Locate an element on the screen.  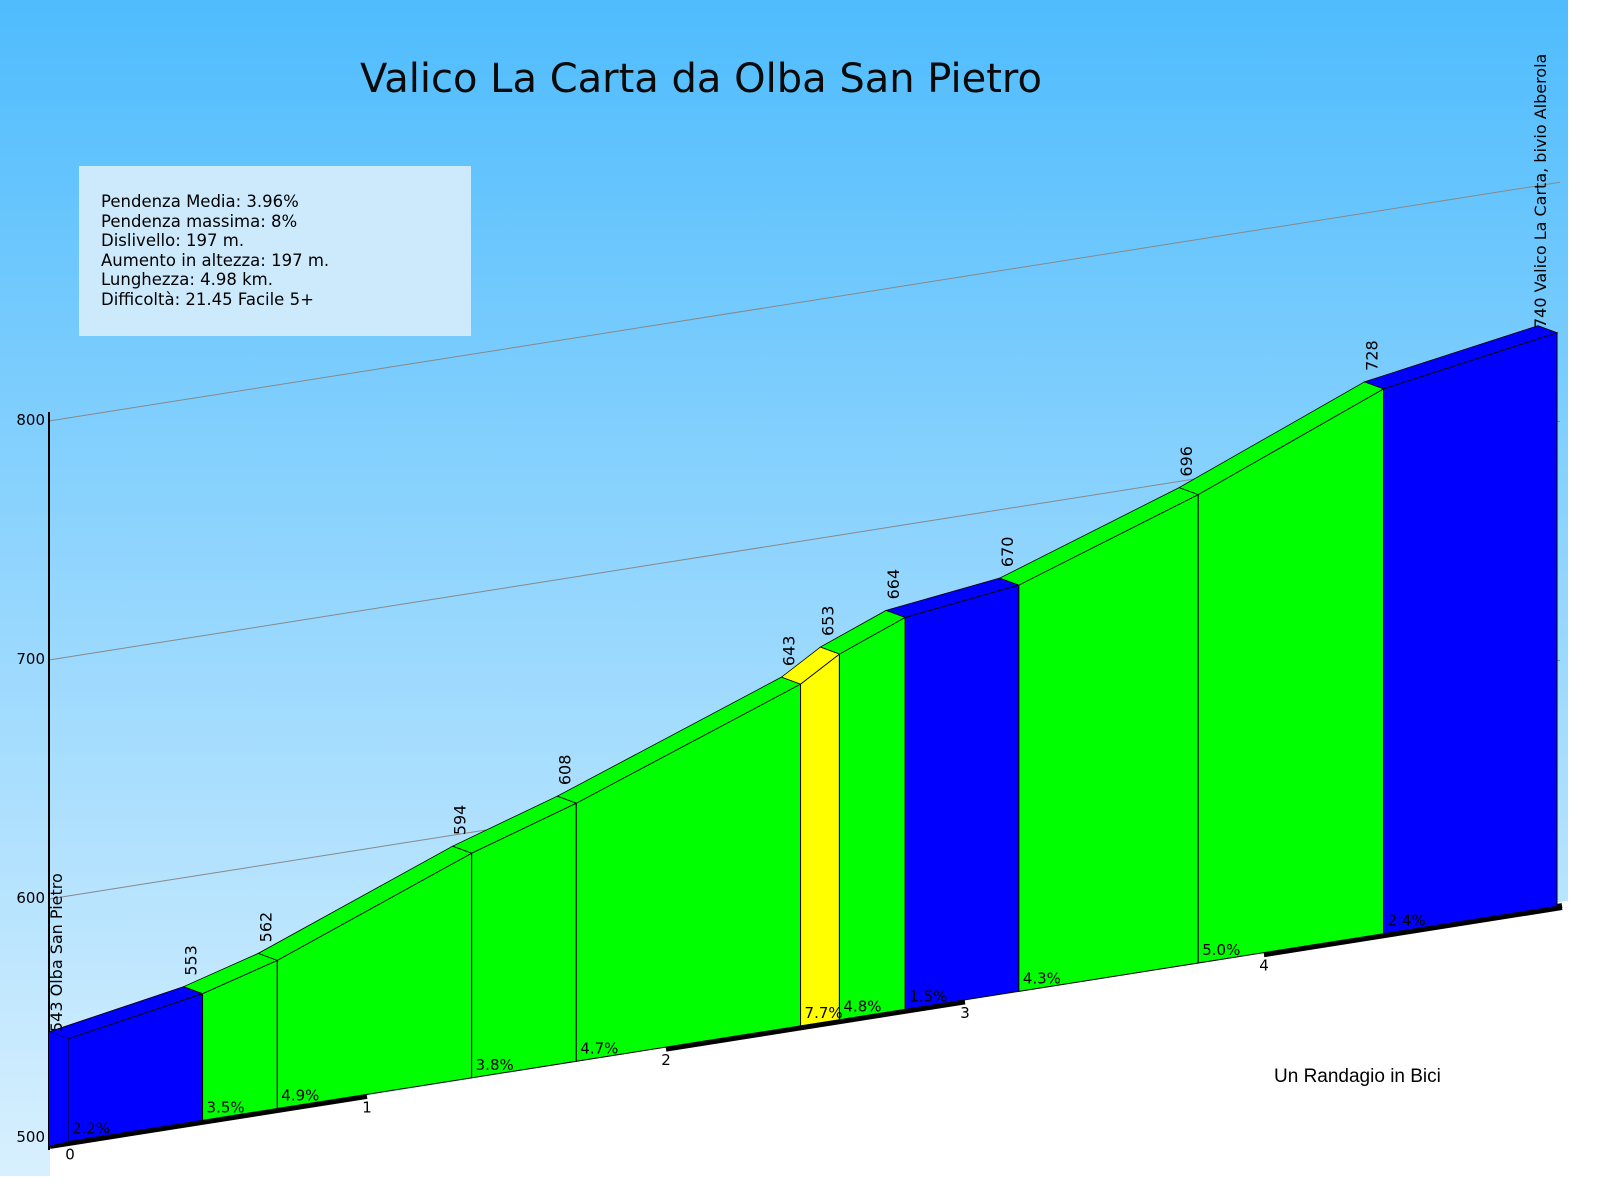
grade-label: 4.9% is located at coordinates (300, 1096).